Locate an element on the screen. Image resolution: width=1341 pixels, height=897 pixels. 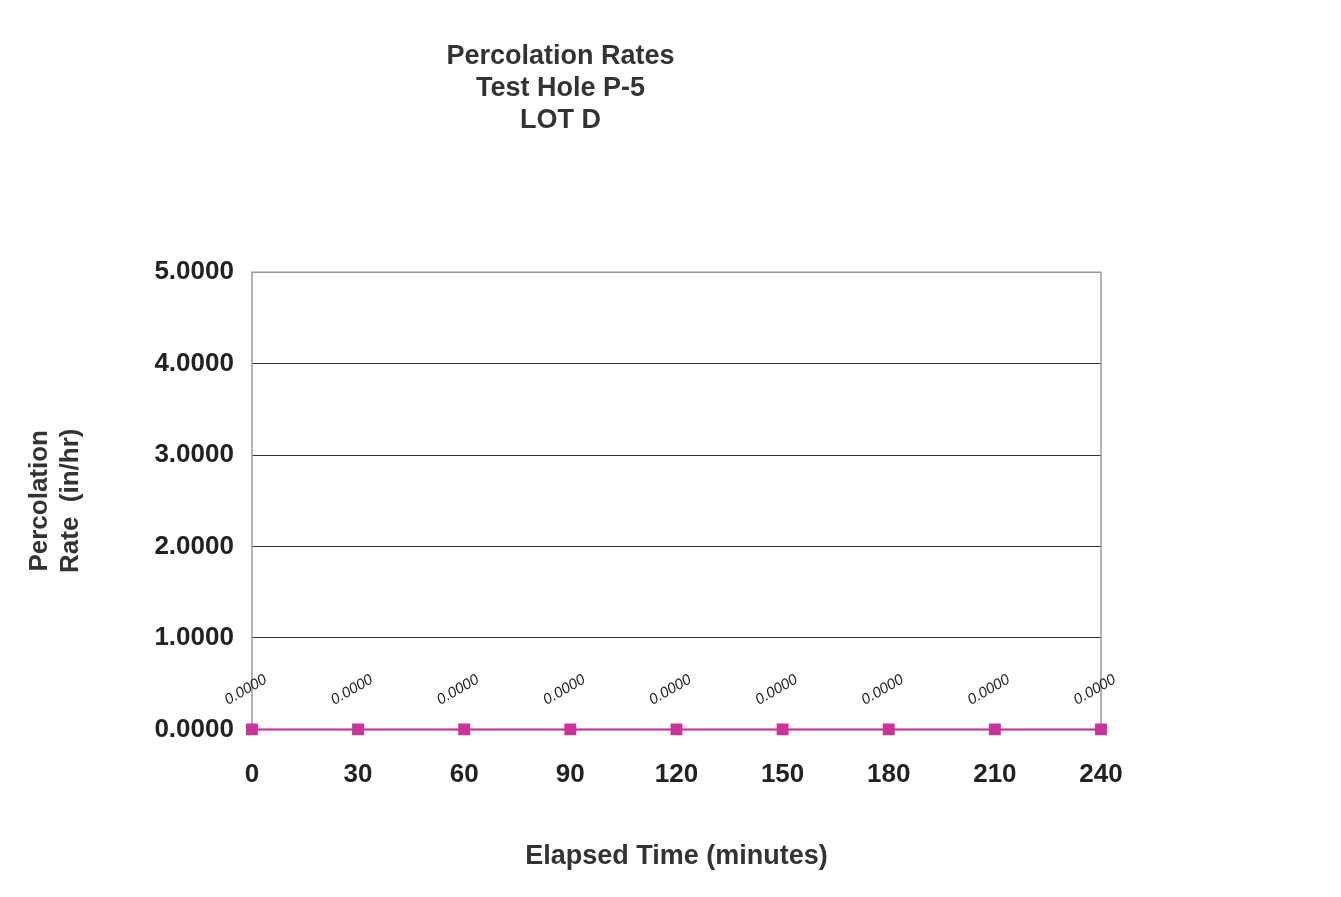
x-tick-label: 120 is located at coordinates (676, 773).